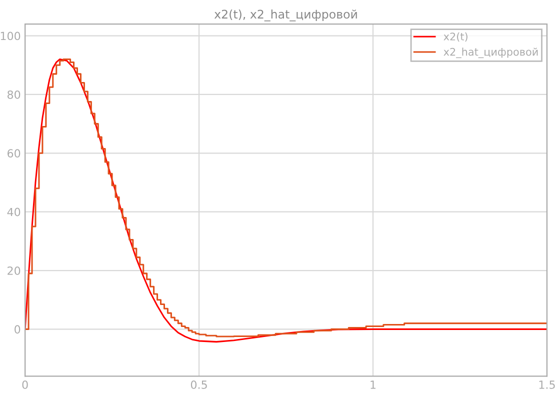 The width and height of the screenshot is (557, 401). Describe the element at coordinates (285, 16) in the screenshot. I see `chart-title: x2(t), x2_hat_цифровой` at that location.